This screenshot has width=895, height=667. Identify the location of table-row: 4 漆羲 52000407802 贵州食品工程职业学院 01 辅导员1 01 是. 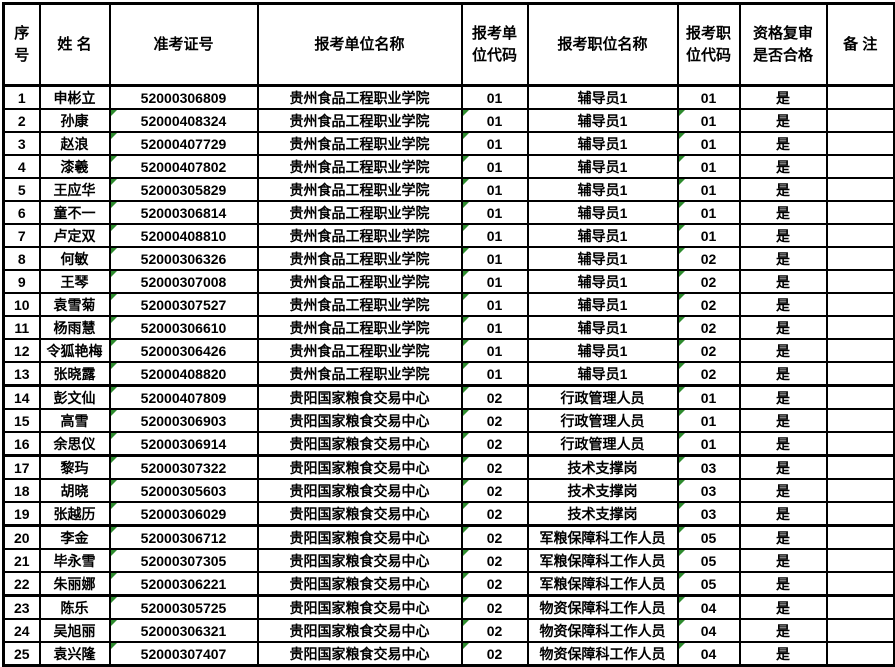
(448, 166).